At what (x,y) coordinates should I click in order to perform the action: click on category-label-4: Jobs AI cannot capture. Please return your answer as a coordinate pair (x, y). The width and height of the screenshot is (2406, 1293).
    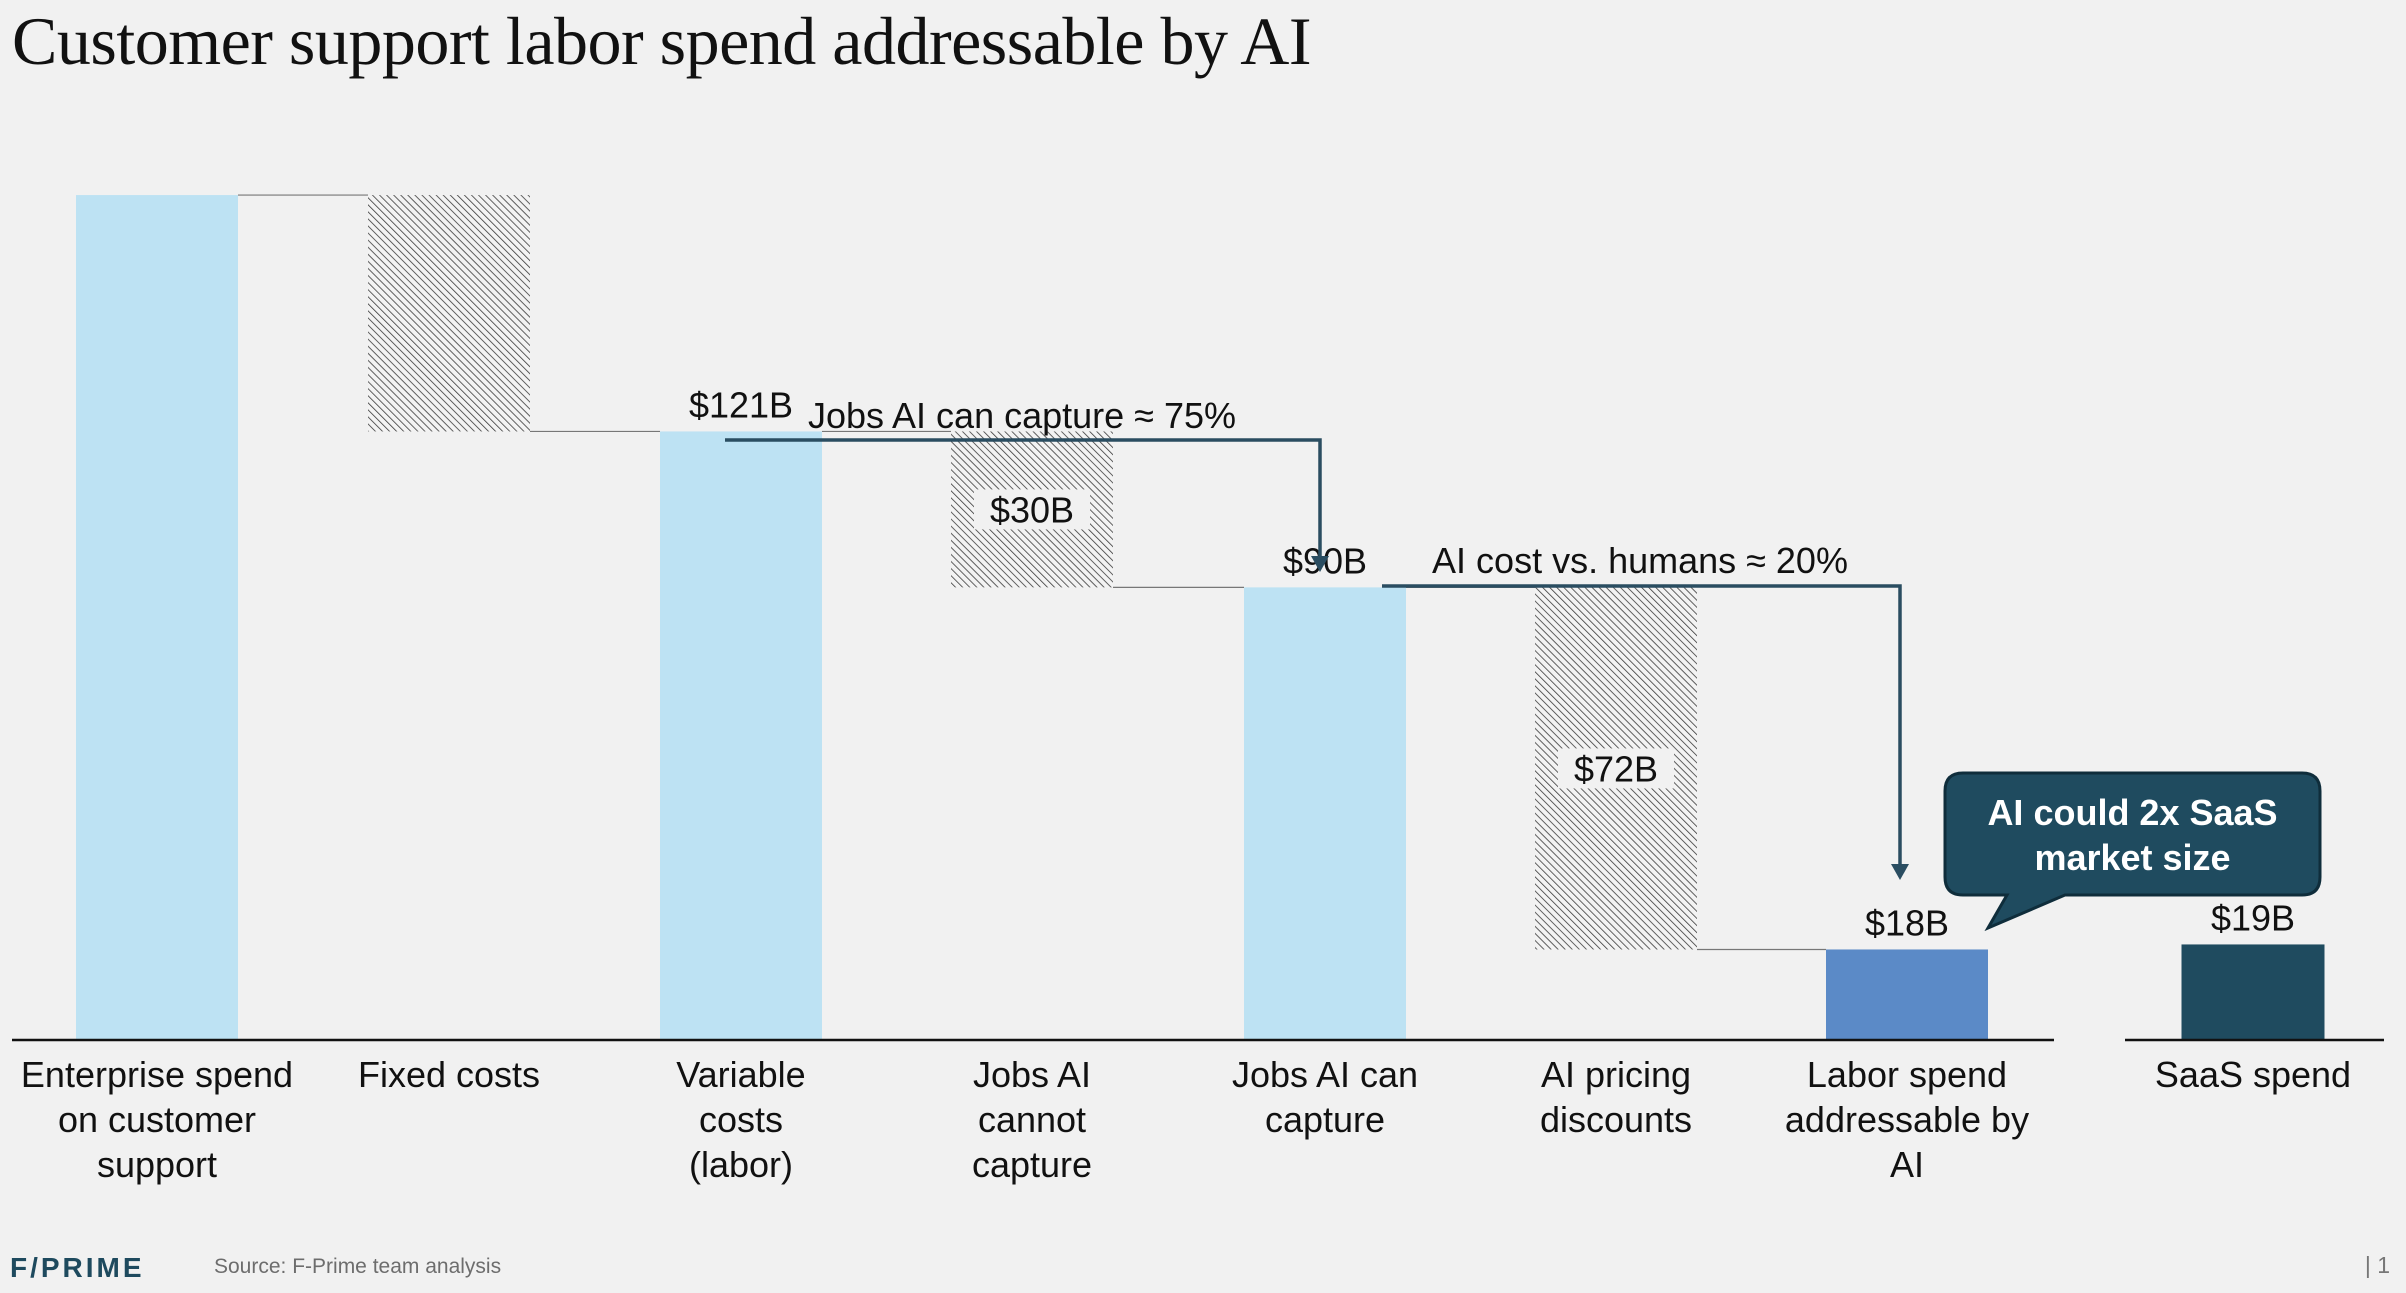
    Looking at the image, I should click on (1032, 1119).